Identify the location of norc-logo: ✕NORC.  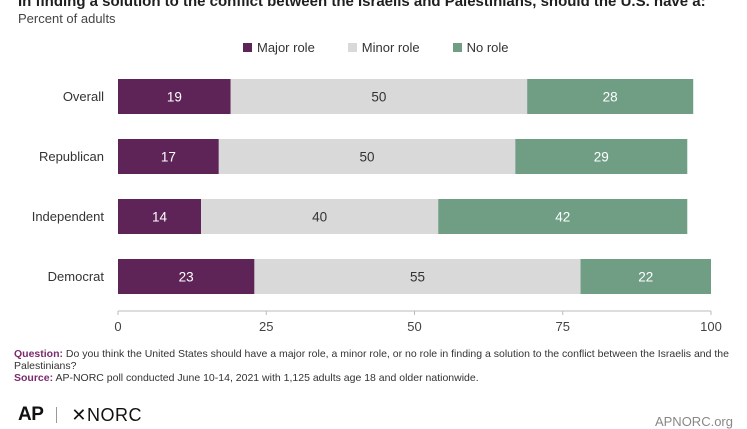
(106, 414).